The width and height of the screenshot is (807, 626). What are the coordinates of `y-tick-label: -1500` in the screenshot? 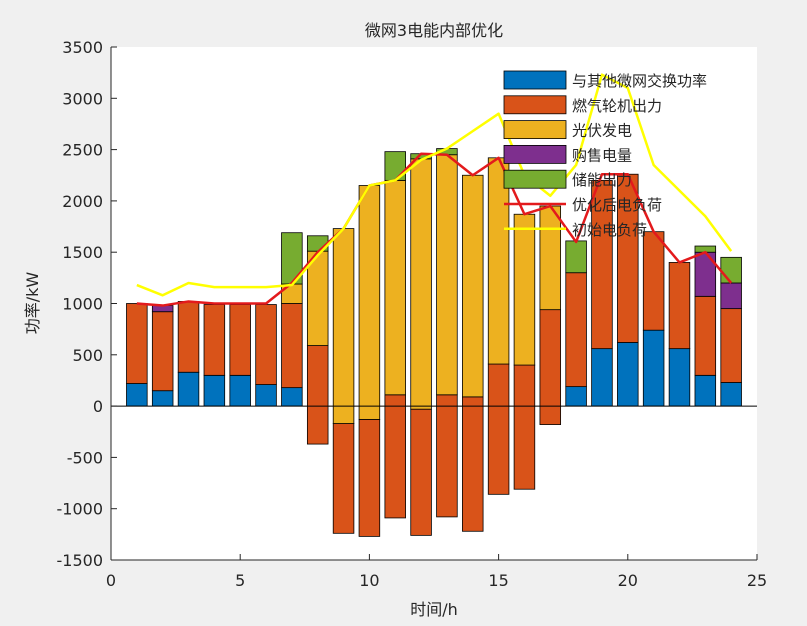 It's located at (80, 560).